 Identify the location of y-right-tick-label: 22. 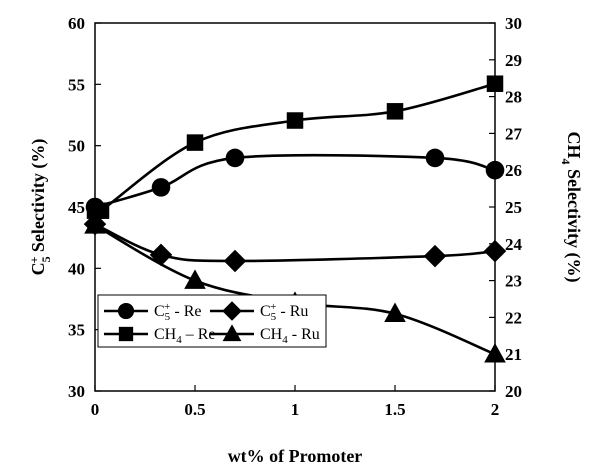
(513, 317).